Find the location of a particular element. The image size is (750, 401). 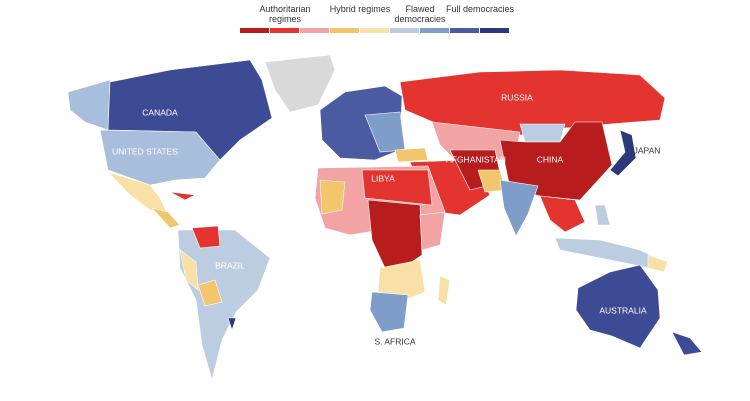

country-label: CANADA is located at coordinates (160, 112).